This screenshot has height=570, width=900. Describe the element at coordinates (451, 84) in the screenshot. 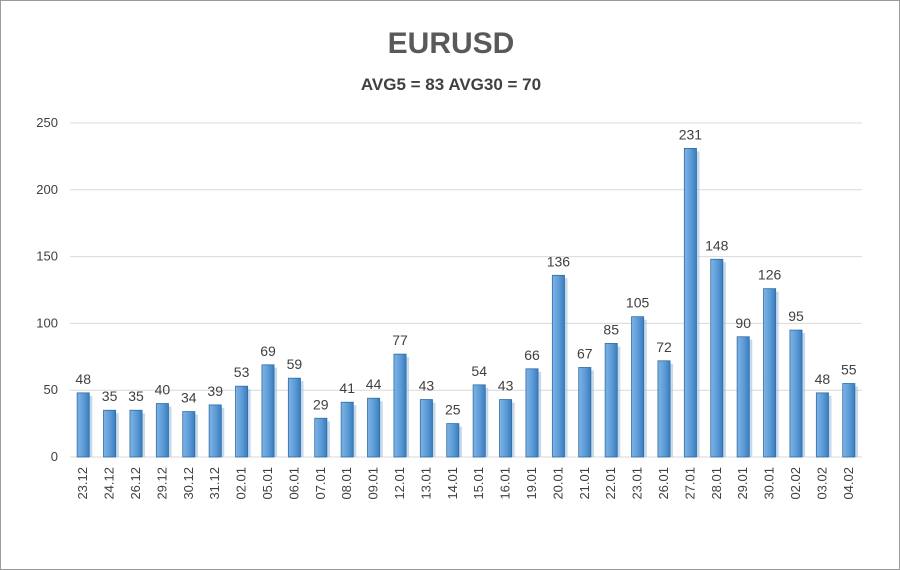

I see `chart-subtitle: AVG5 = 83 AVG30 = 70` at that location.